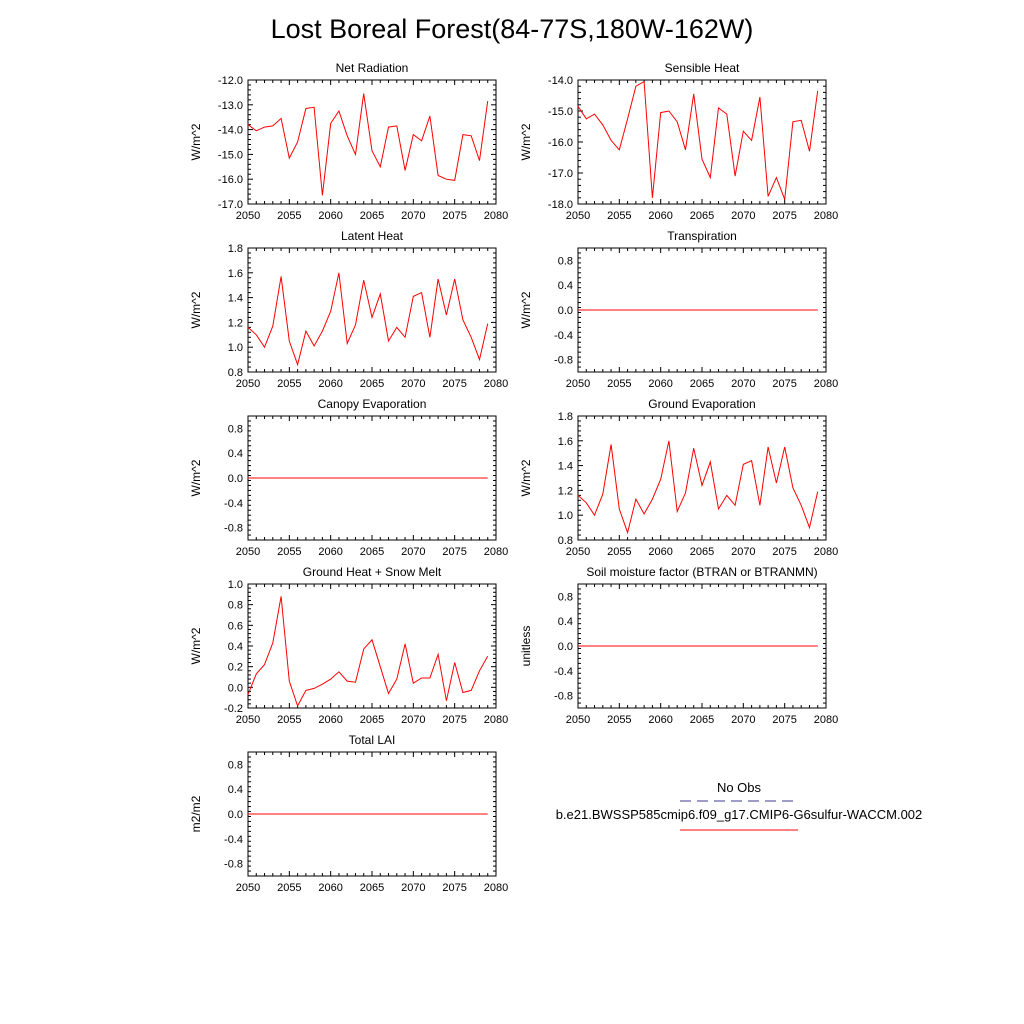 The height and width of the screenshot is (1024, 1024). Describe the element at coordinates (196, 813) in the screenshot. I see `y-axis-label: m2/m2` at that location.